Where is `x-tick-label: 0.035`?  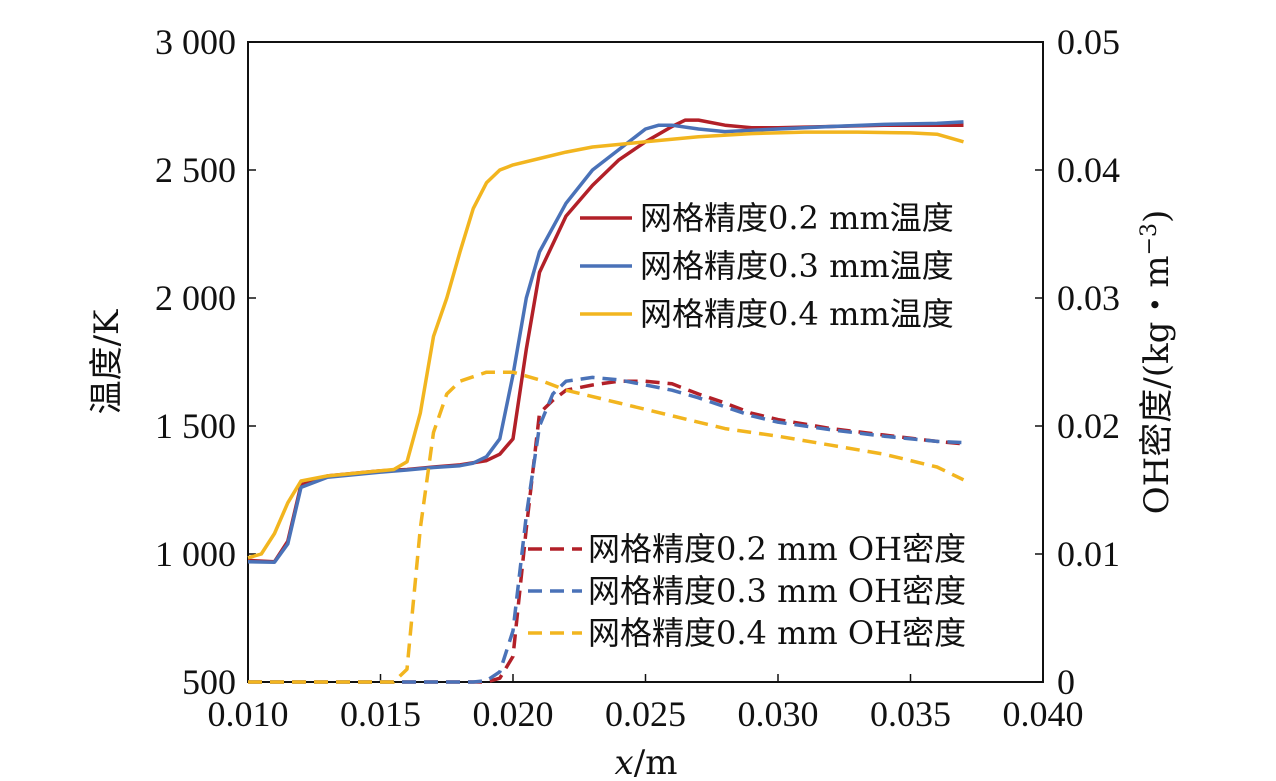 x-tick-label: 0.035 is located at coordinates (910, 714).